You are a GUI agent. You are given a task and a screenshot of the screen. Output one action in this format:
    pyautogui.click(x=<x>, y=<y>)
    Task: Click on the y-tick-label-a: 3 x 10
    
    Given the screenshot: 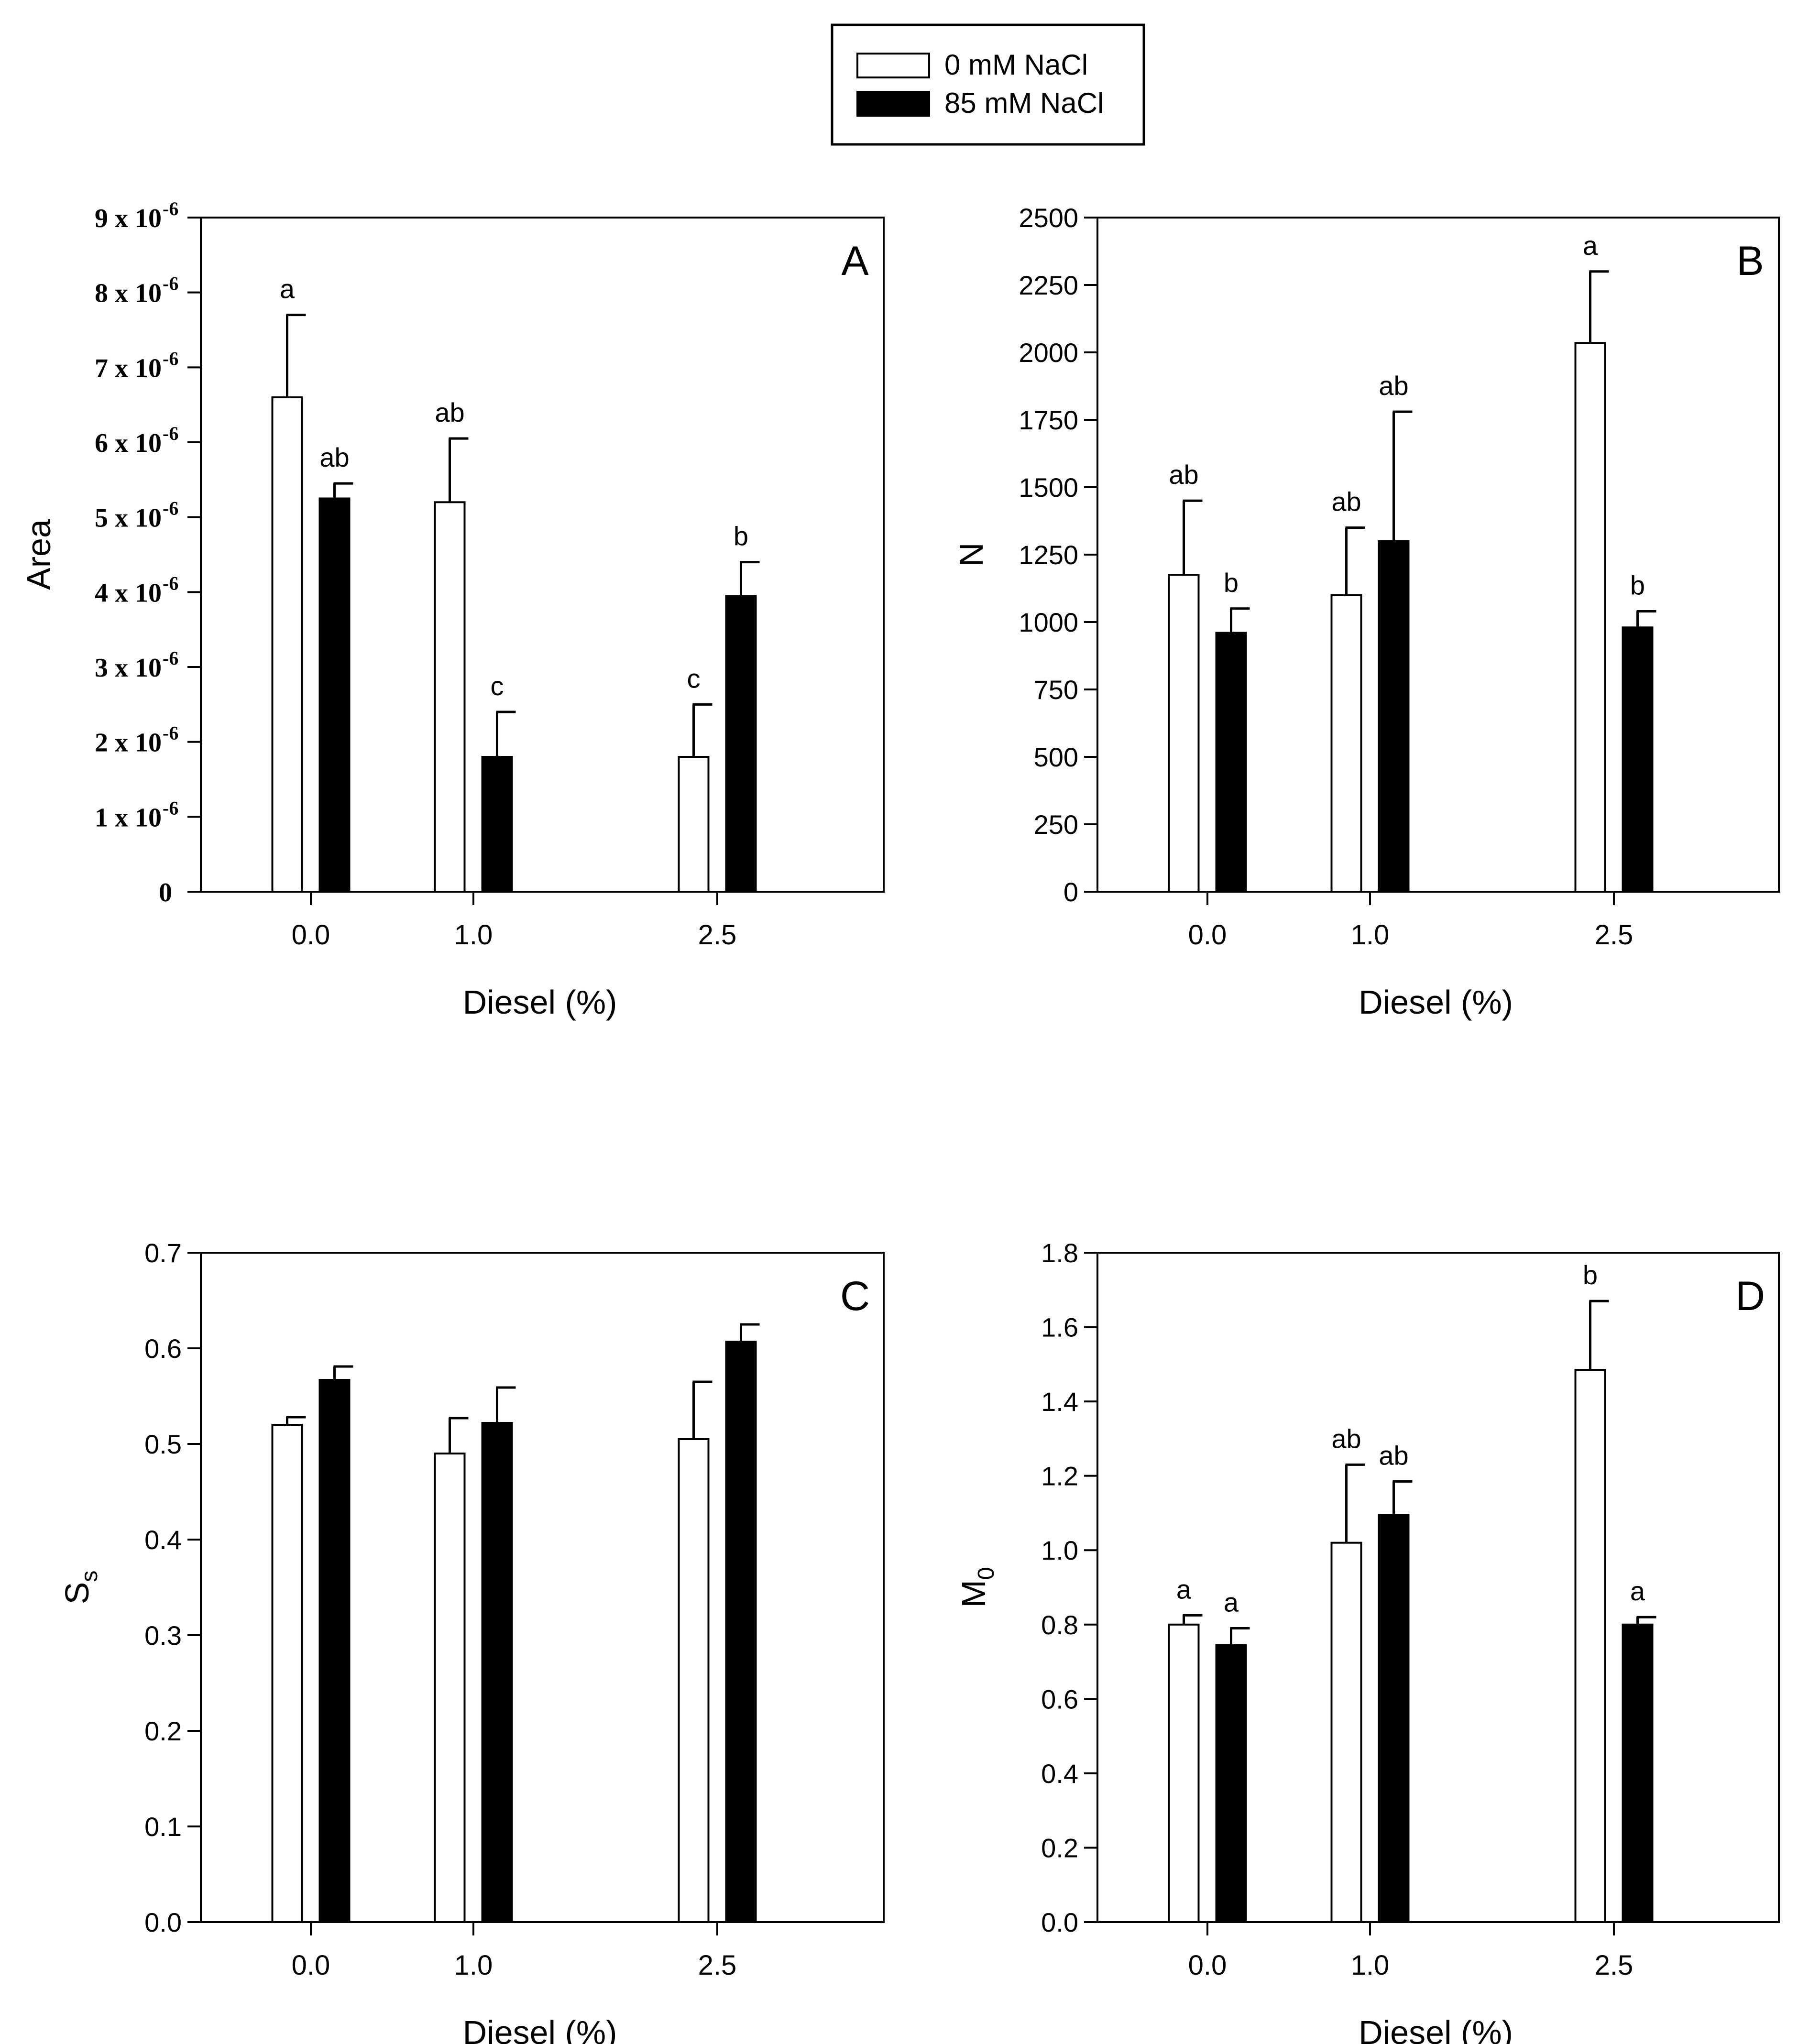 What is the action you would take?
    pyautogui.click(x=129, y=668)
    